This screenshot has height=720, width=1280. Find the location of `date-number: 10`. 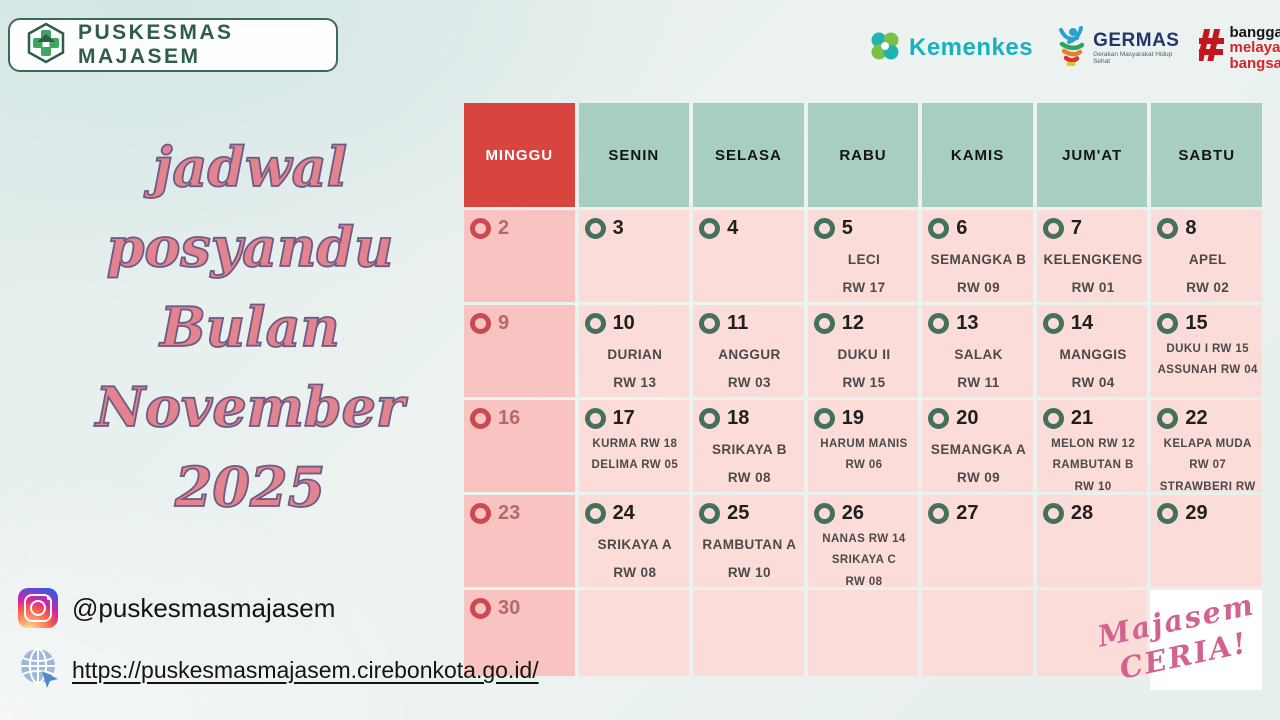

date-number: 10 is located at coordinates (623, 323).